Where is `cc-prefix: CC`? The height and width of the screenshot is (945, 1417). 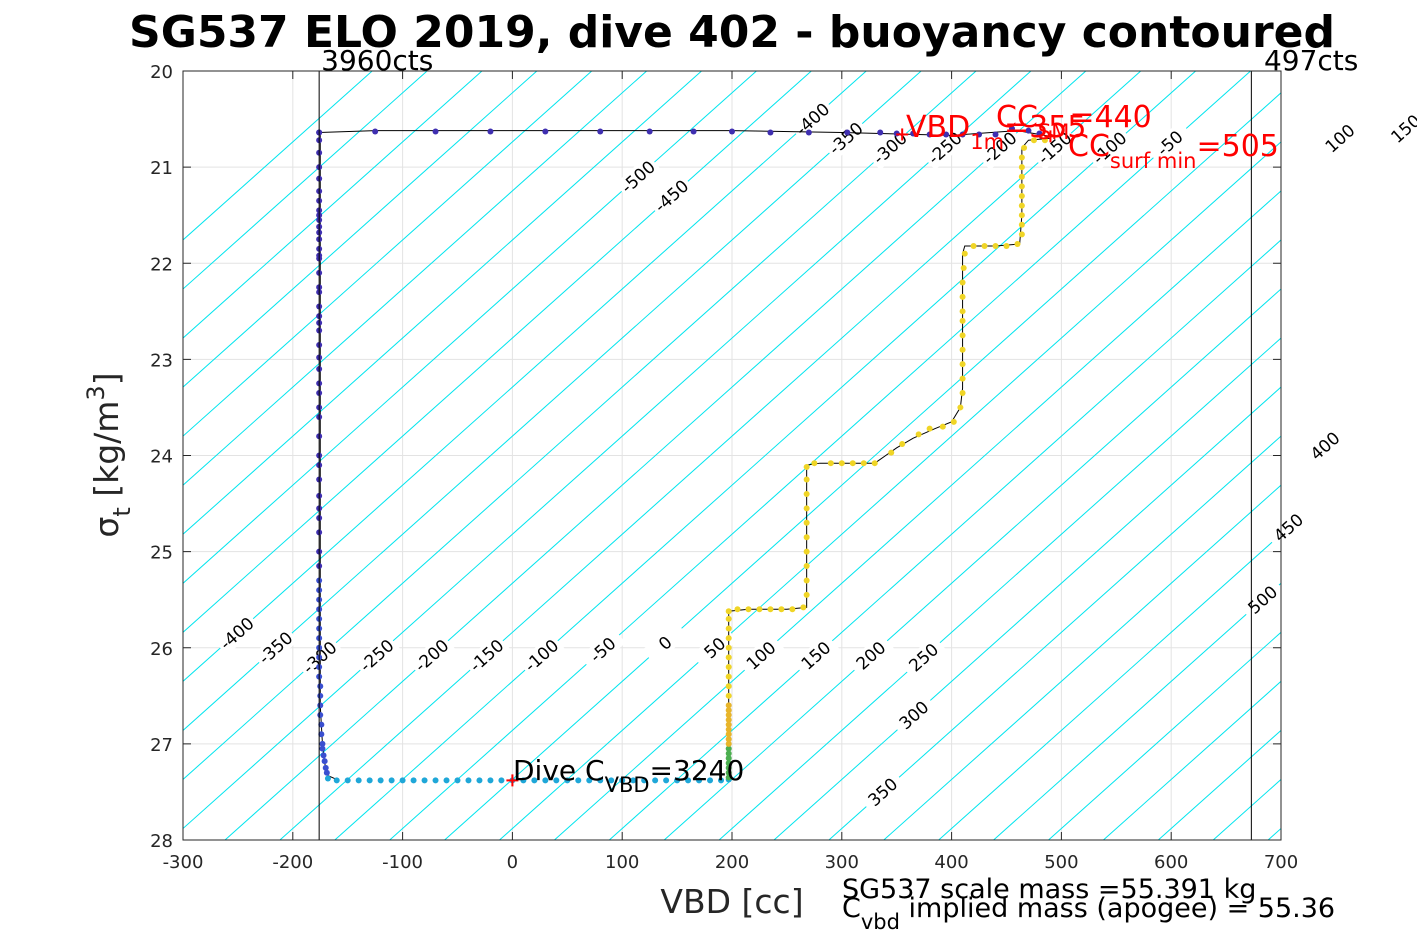
cc-prefix: CC is located at coordinates (1017, 117).